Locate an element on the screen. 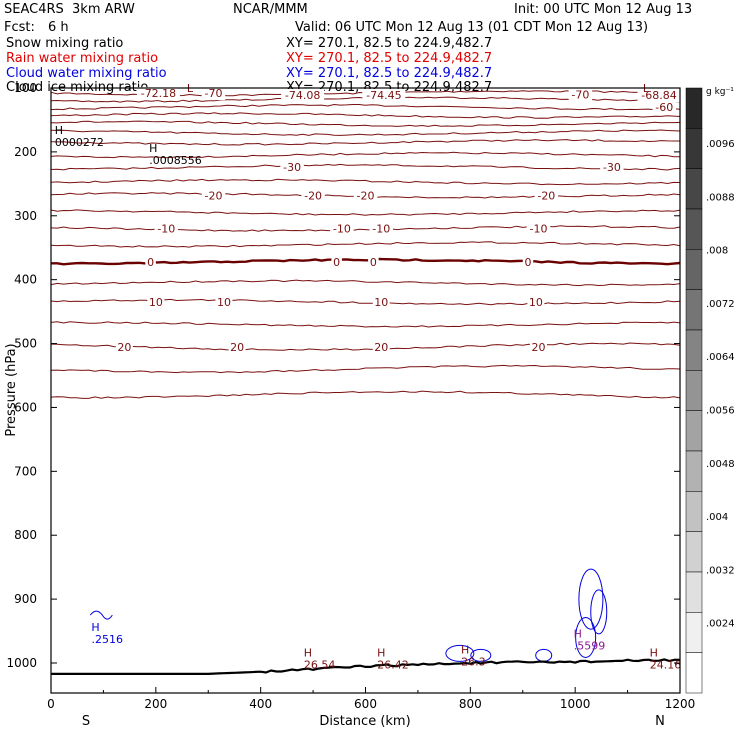  isotherm-label: -68.84 is located at coordinates (658, 95).